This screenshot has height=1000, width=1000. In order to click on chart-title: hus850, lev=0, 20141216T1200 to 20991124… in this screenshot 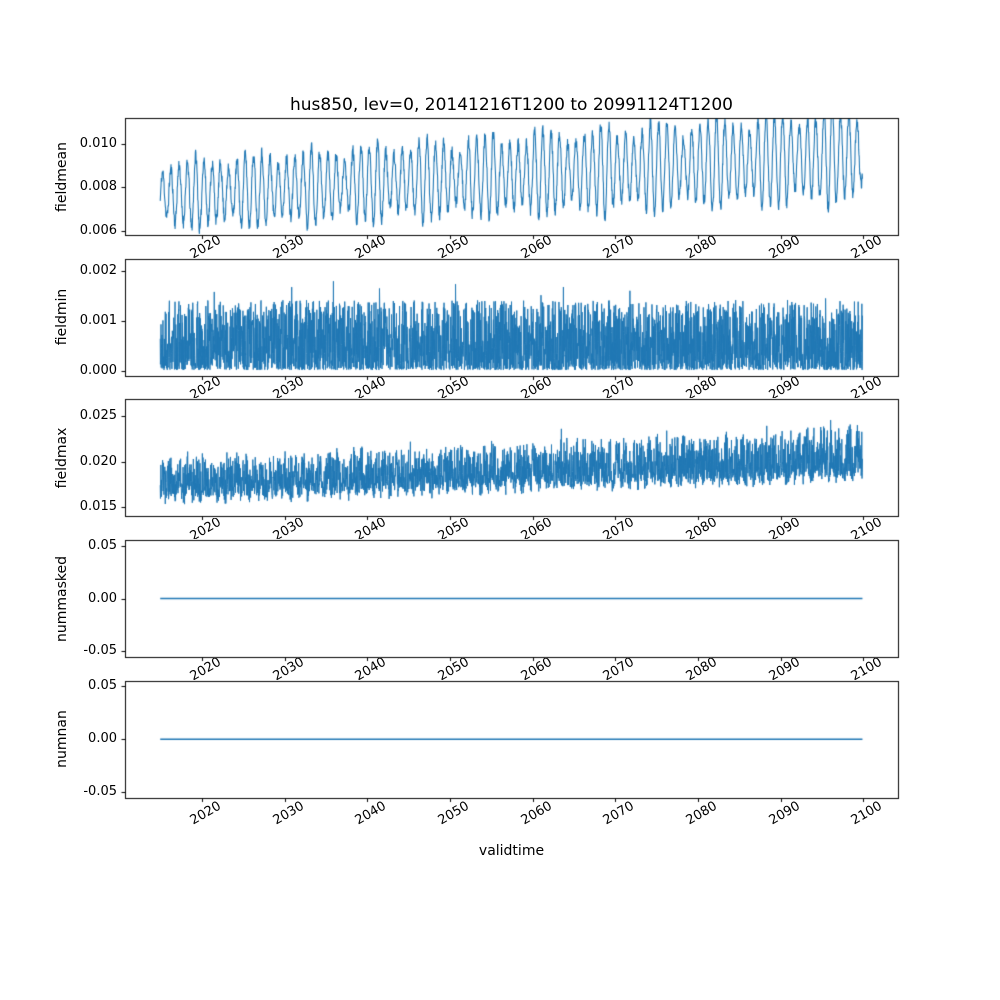, I will do `click(511, 105)`.